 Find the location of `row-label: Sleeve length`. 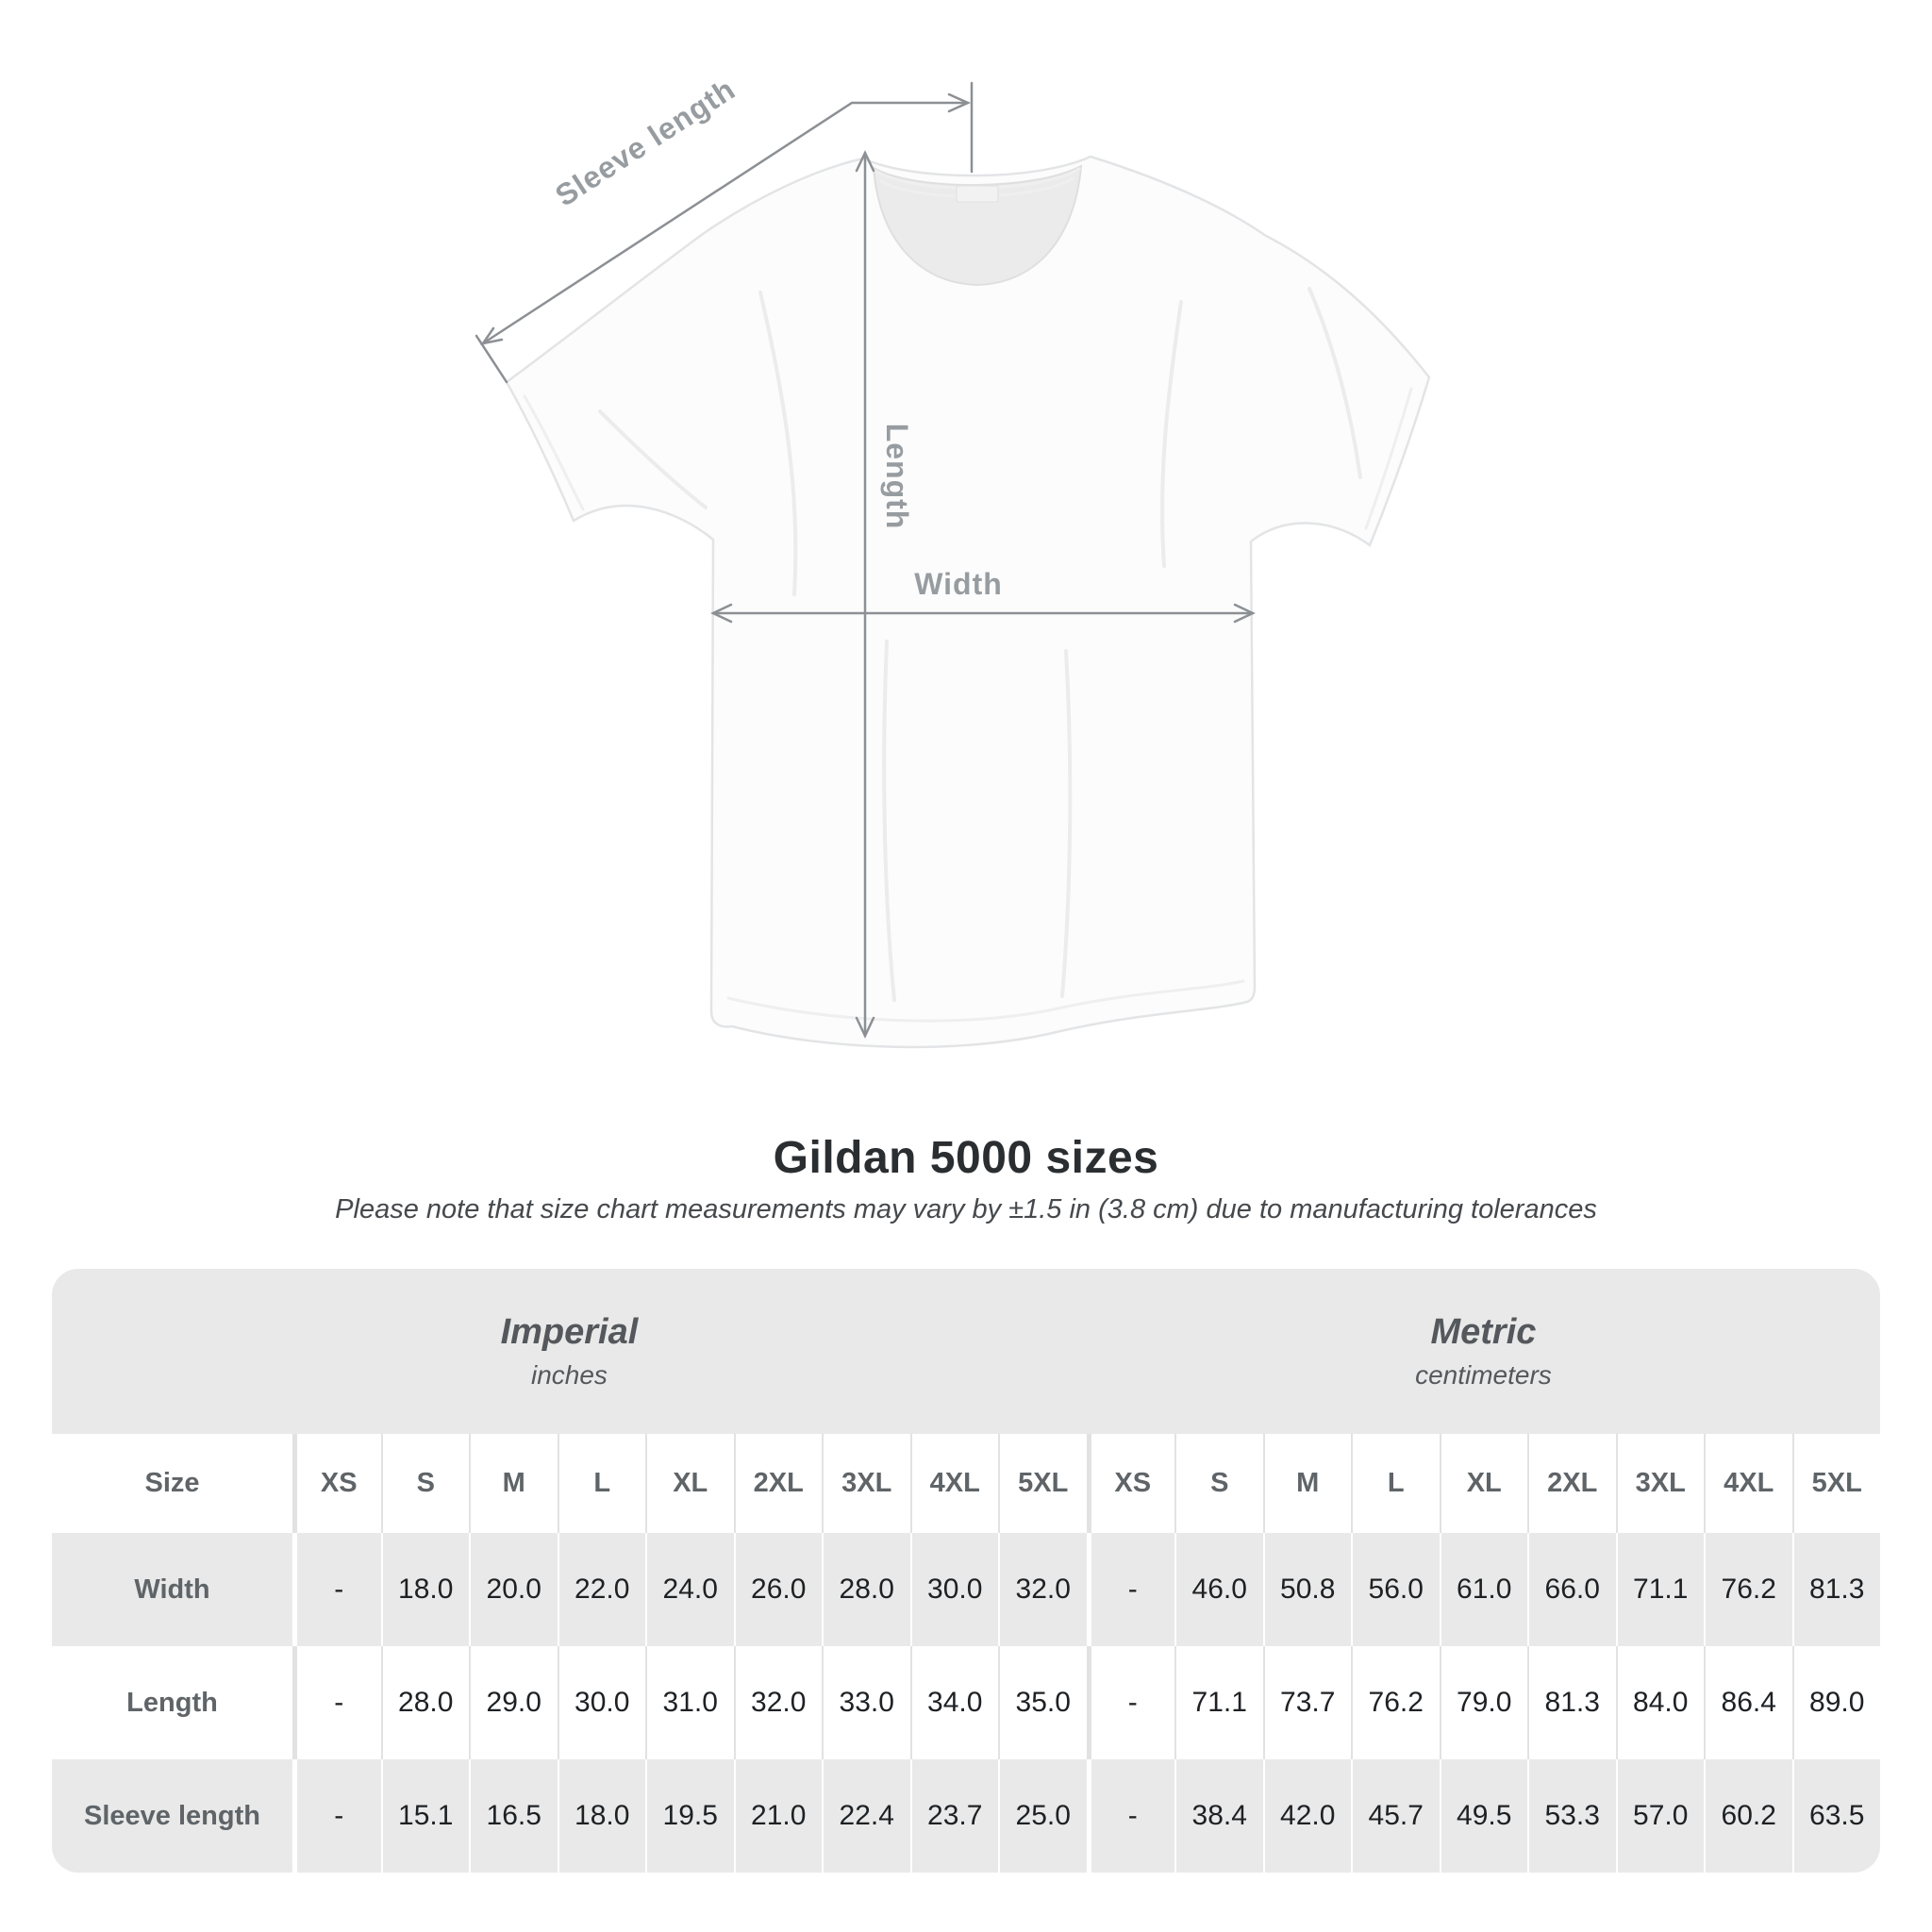

row-label: Sleeve length is located at coordinates (172, 1816).